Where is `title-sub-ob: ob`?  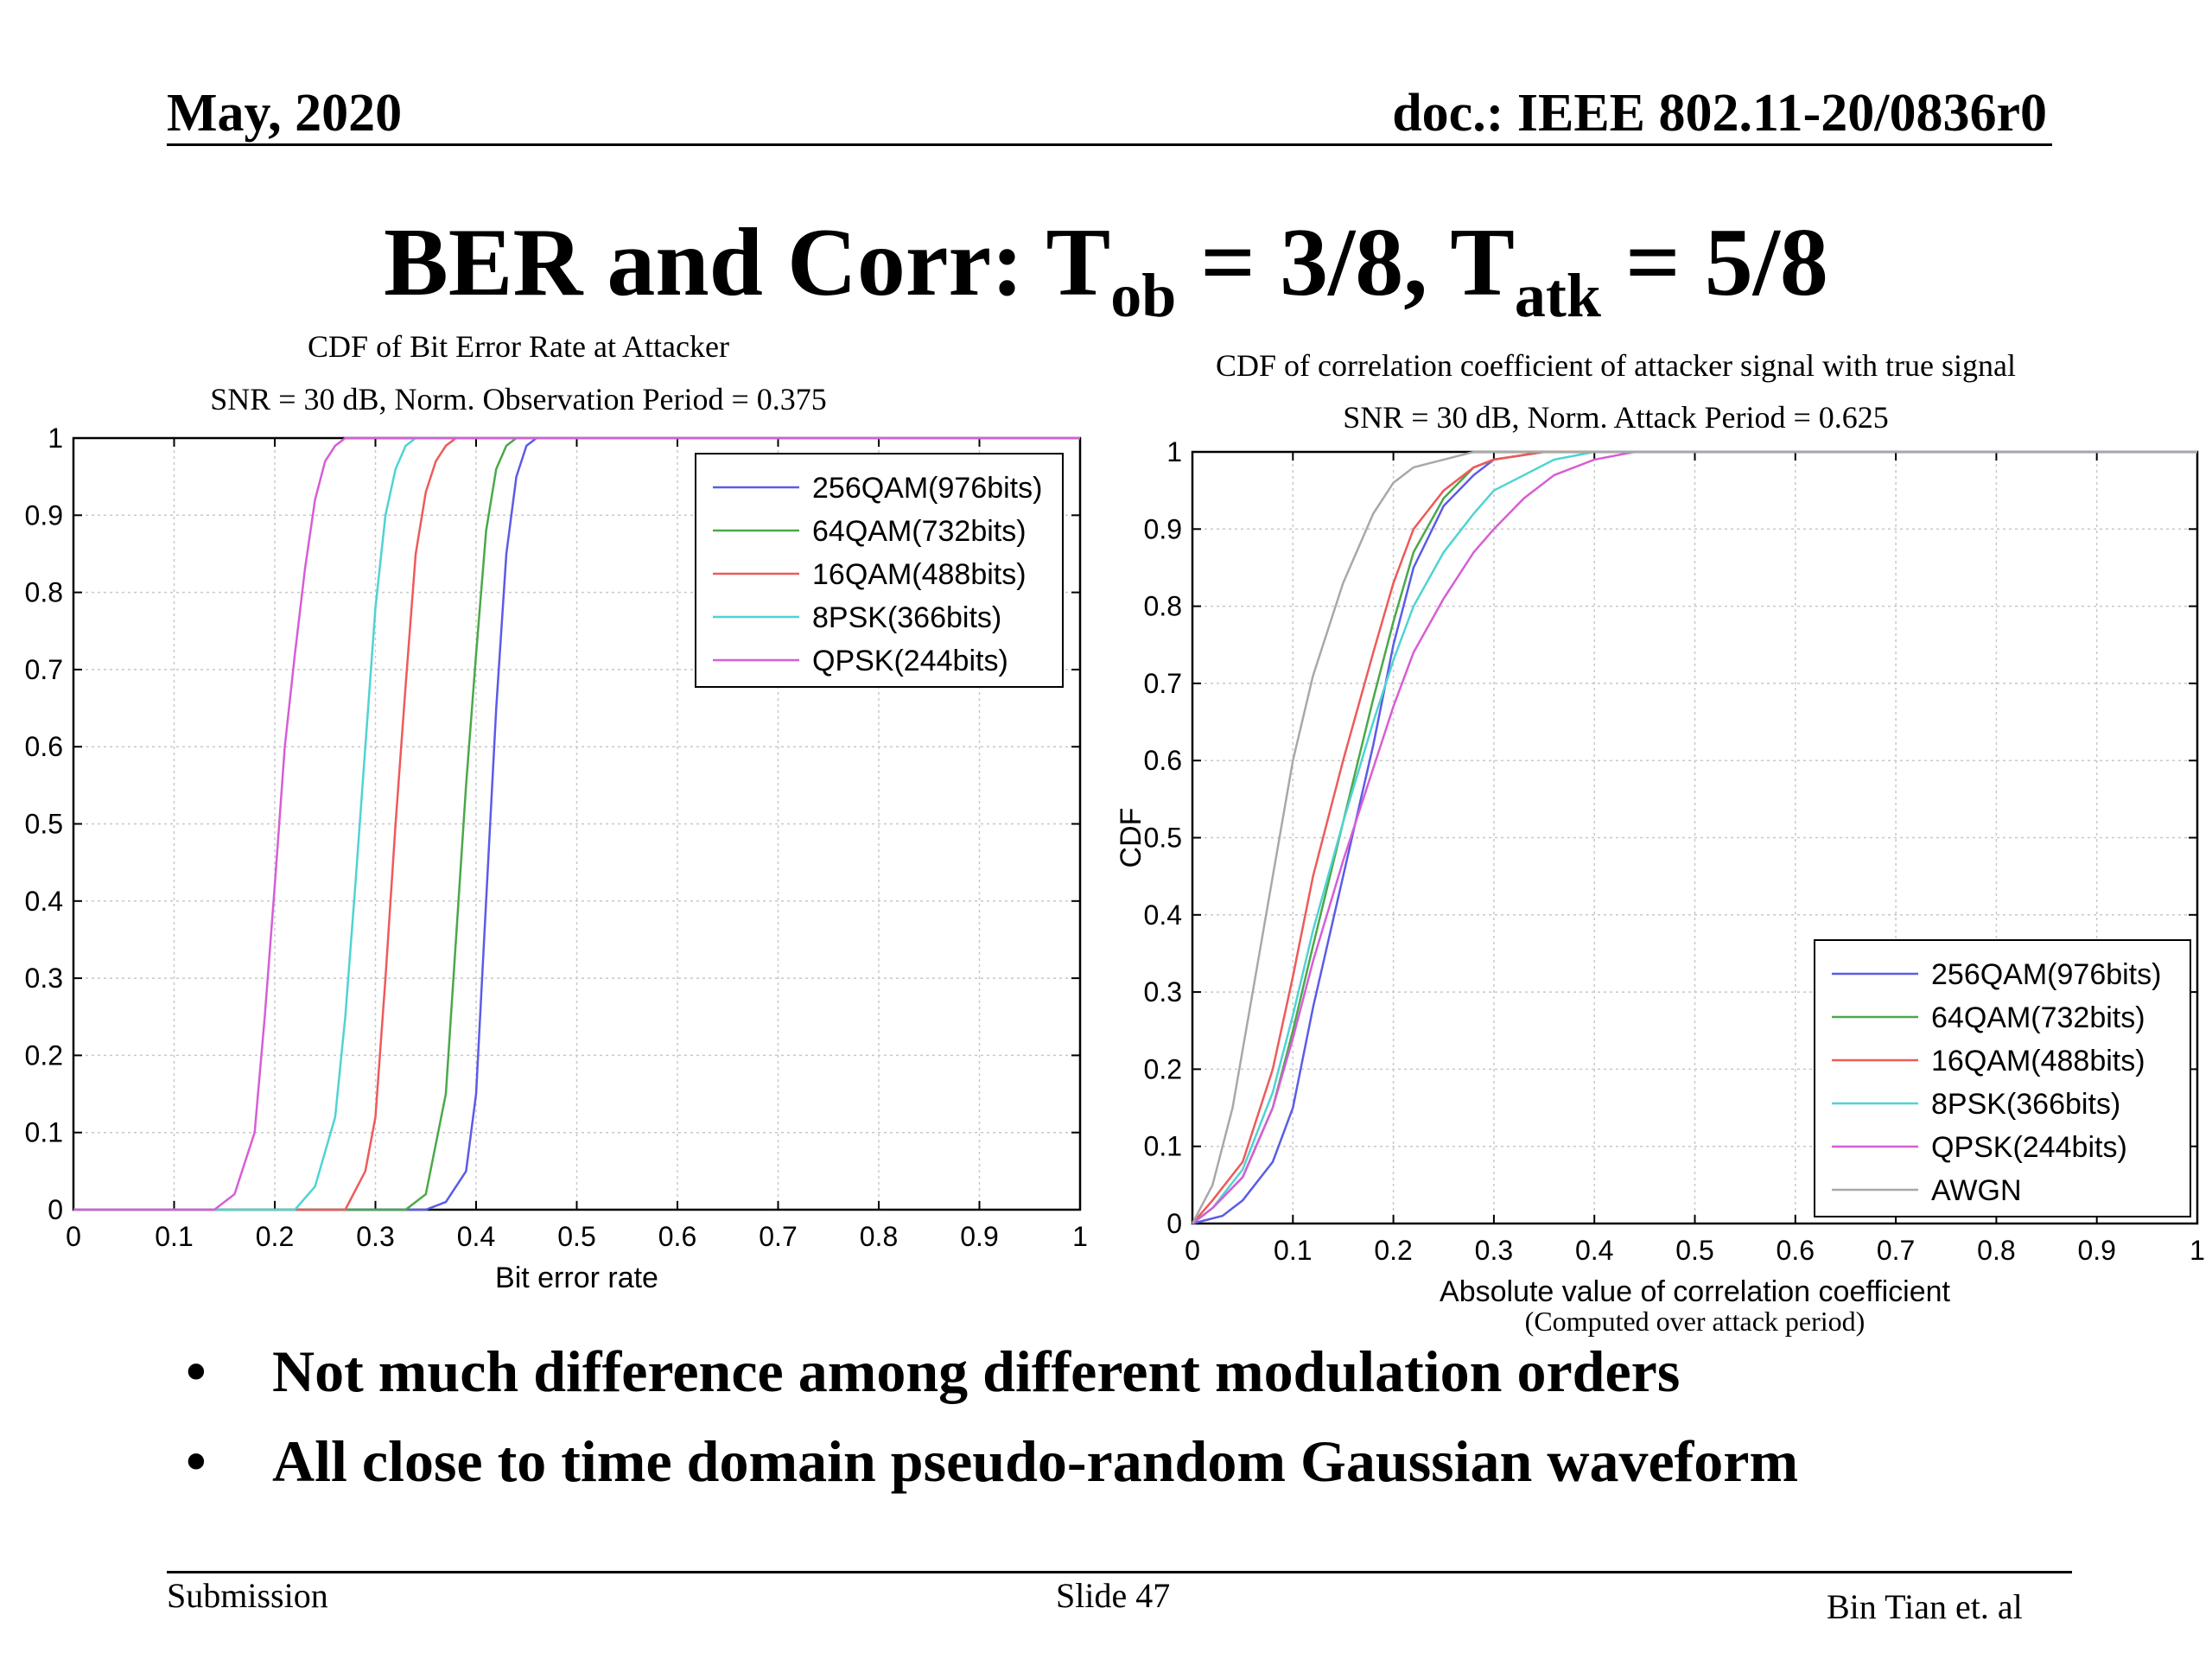 title-sub-ob: ob is located at coordinates (1143, 296).